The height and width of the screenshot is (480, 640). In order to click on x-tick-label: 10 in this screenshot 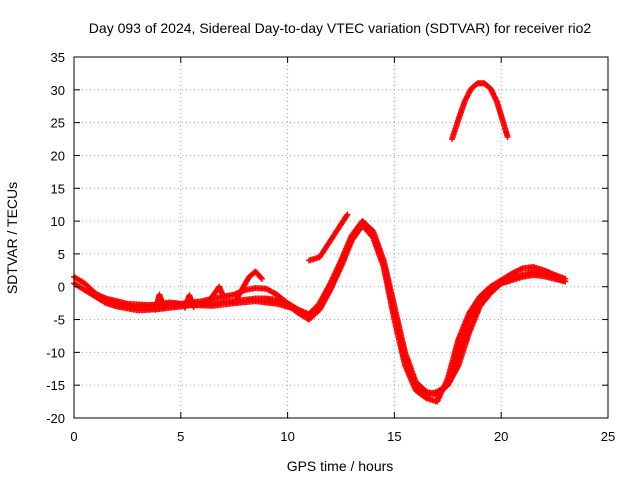, I will do `click(287, 436)`.